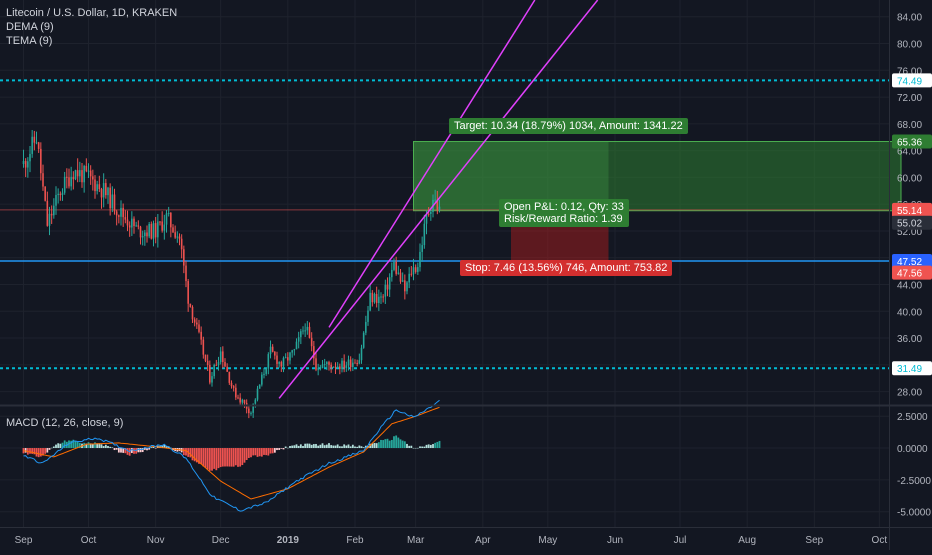  What do you see at coordinates (65, 423) in the screenshot?
I see `macd-indicator-label: MACD (12, 26, close, 9)` at bounding box center [65, 423].